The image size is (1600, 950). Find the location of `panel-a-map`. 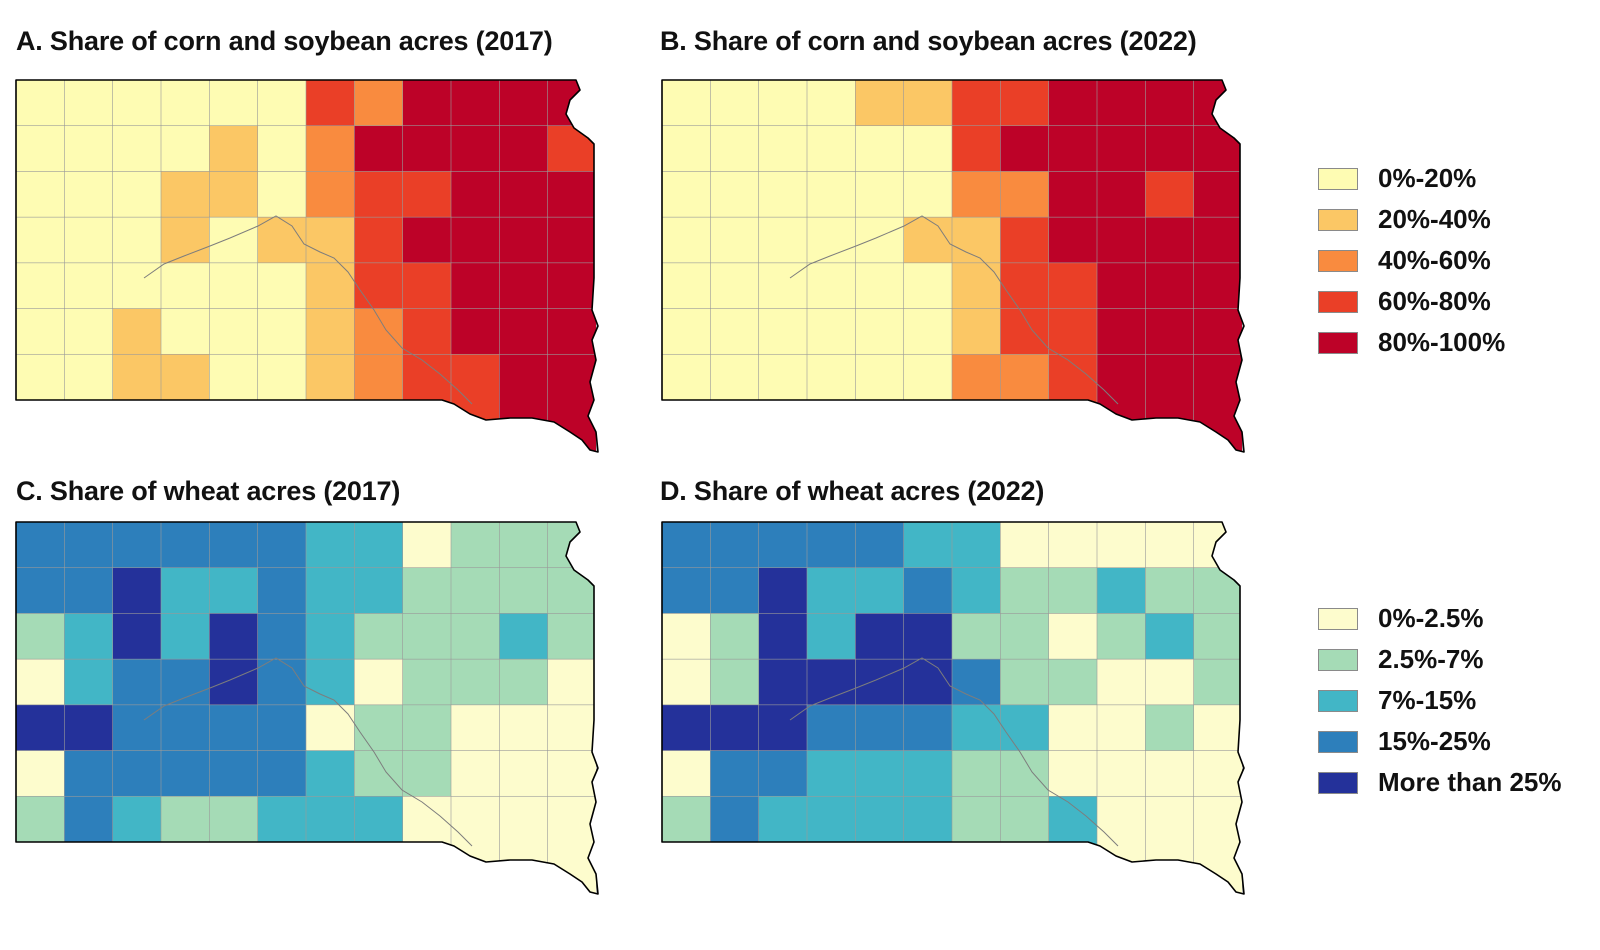

panel-a-map is located at coordinates (307, 268).